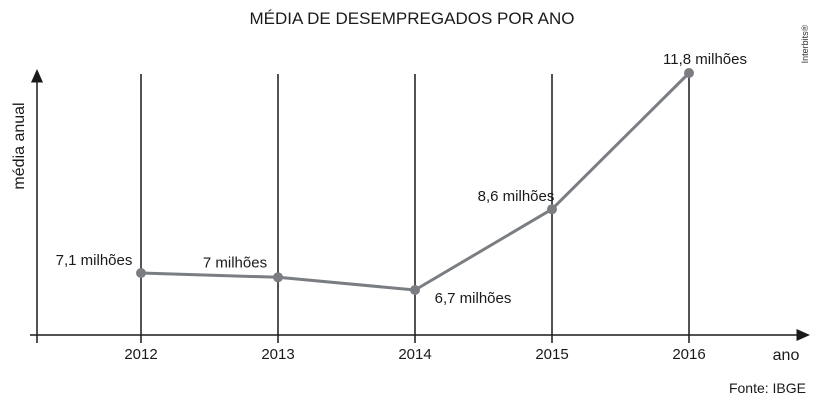 Image resolution: width=817 pixels, height=405 pixels. Describe the element at coordinates (786, 355) in the screenshot. I see `x-axis-label: ano` at that location.